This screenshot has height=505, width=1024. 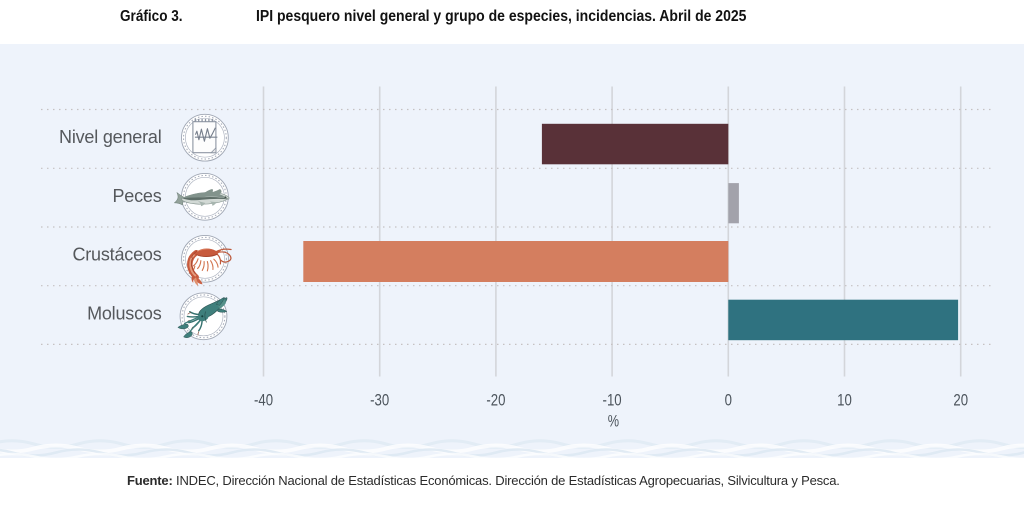 I want to click on svg-text: -20, so click(x=495, y=400).